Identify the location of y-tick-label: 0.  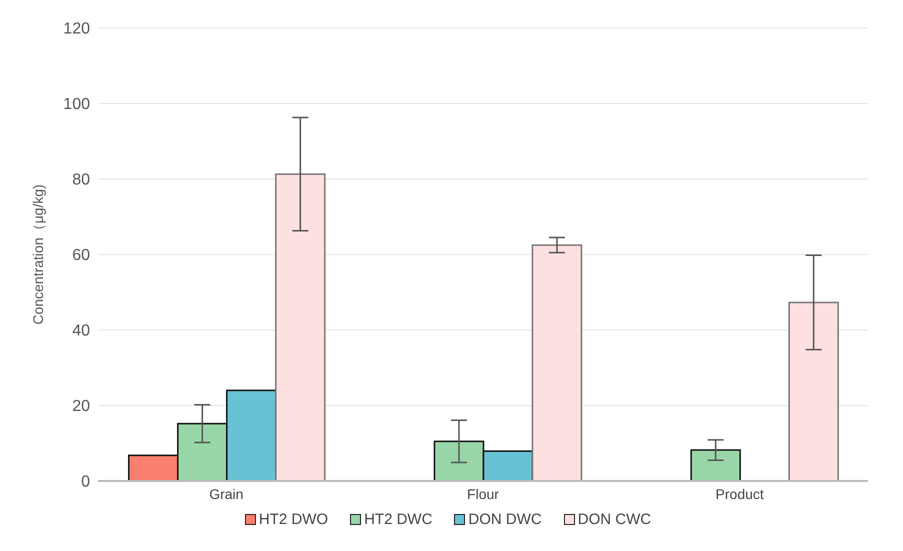
(85, 482).